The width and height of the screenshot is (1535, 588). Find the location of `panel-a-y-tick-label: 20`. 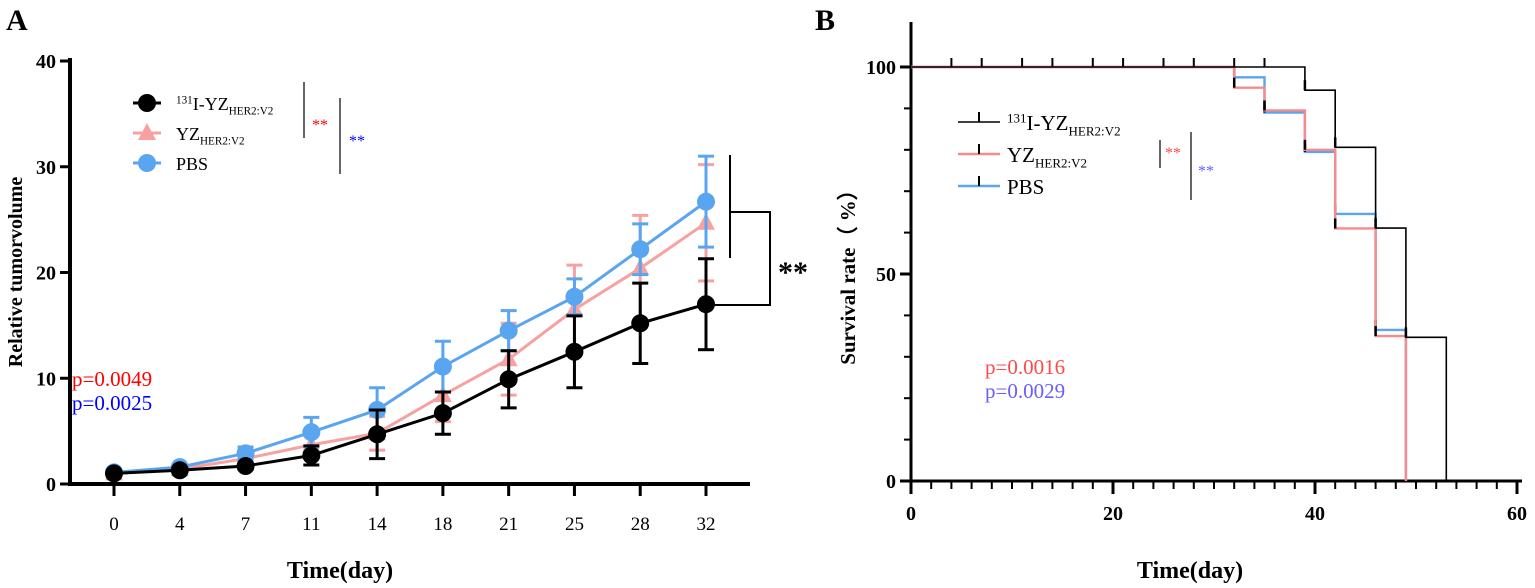

panel-a-y-tick-label: 20 is located at coordinates (46, 274).